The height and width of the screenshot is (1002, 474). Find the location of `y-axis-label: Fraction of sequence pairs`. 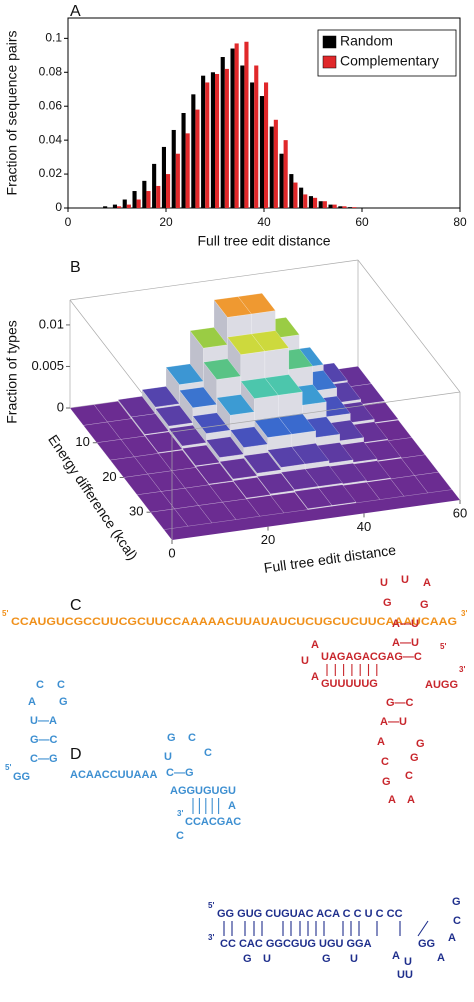

y-axis-label: Fraction of sequence pairs is located at coordinates (12, 113).